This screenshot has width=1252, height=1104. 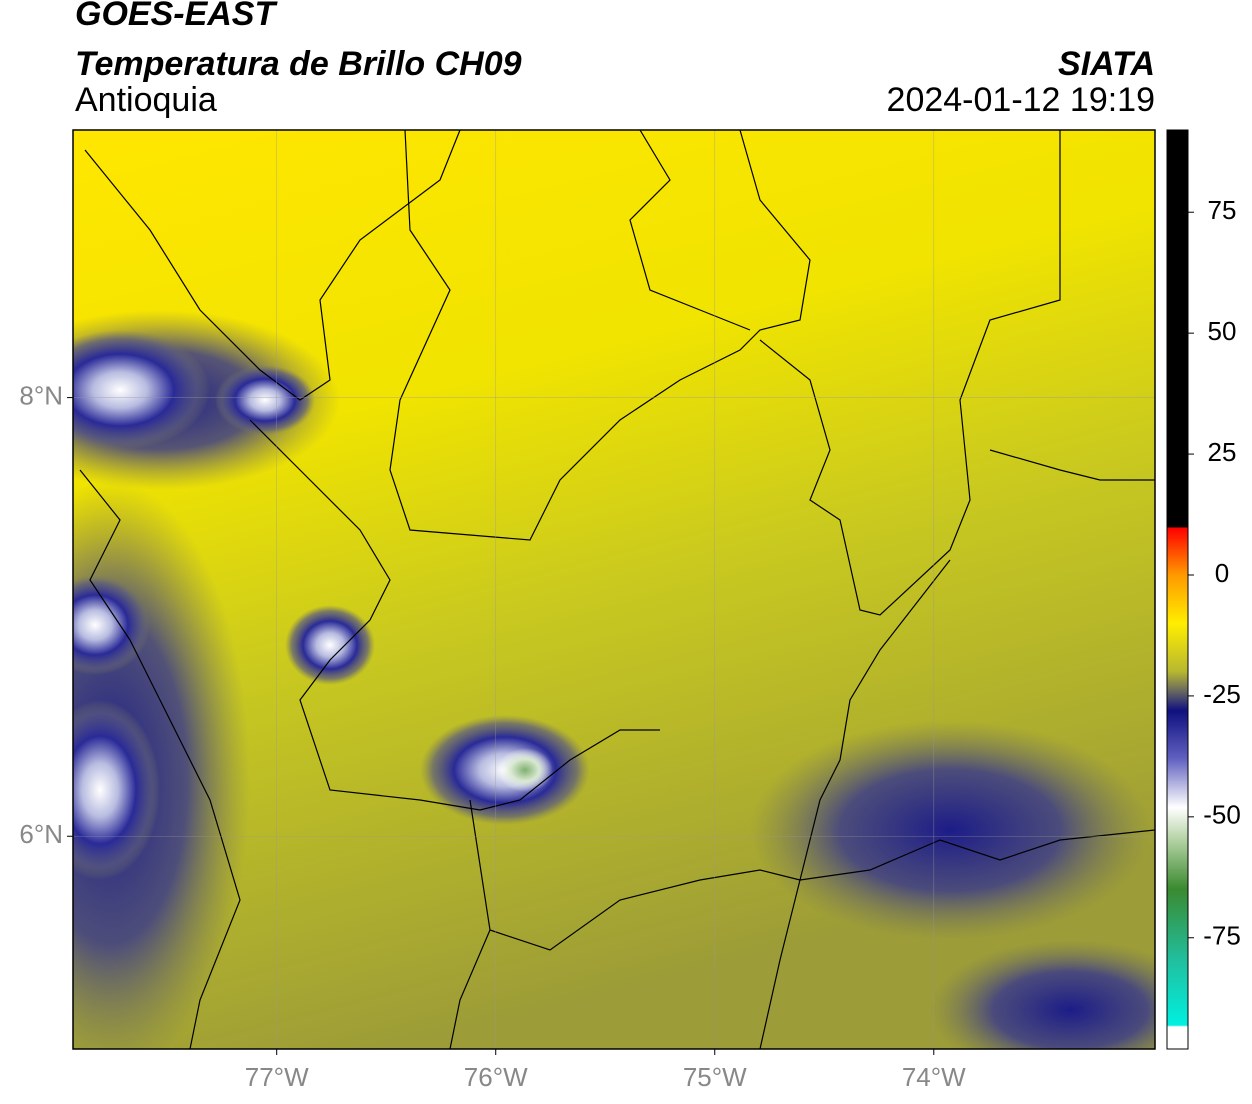 I want to click on x-tick-label: 77°W, so click(x=277, y=1077).